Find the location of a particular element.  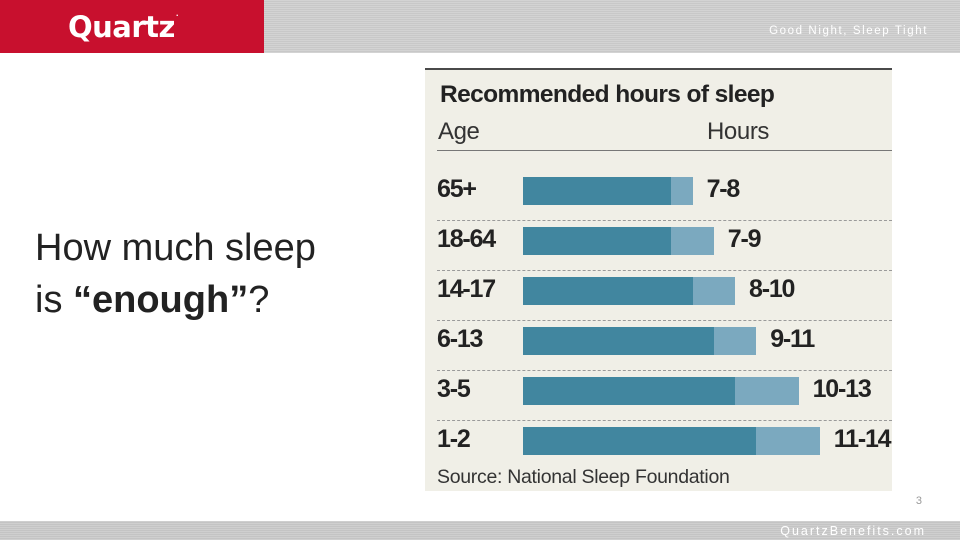

hours-label: 8-10 is located at coordinates (772, 289).